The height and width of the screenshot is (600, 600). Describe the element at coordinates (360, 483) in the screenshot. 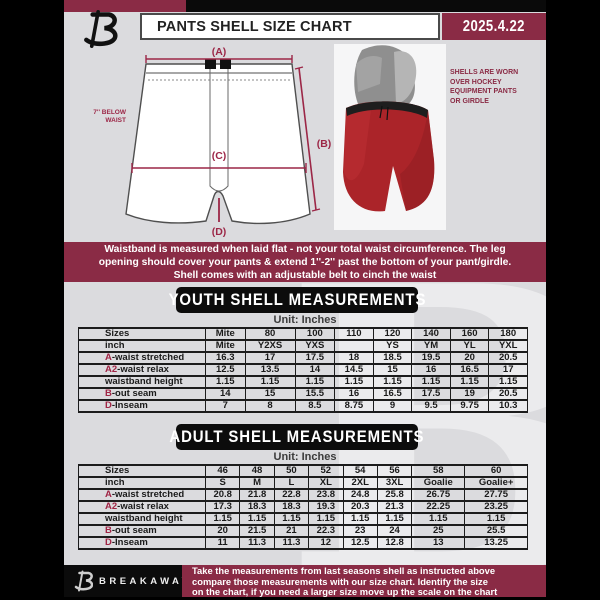

I see `table-cell: 2XL` at that location.